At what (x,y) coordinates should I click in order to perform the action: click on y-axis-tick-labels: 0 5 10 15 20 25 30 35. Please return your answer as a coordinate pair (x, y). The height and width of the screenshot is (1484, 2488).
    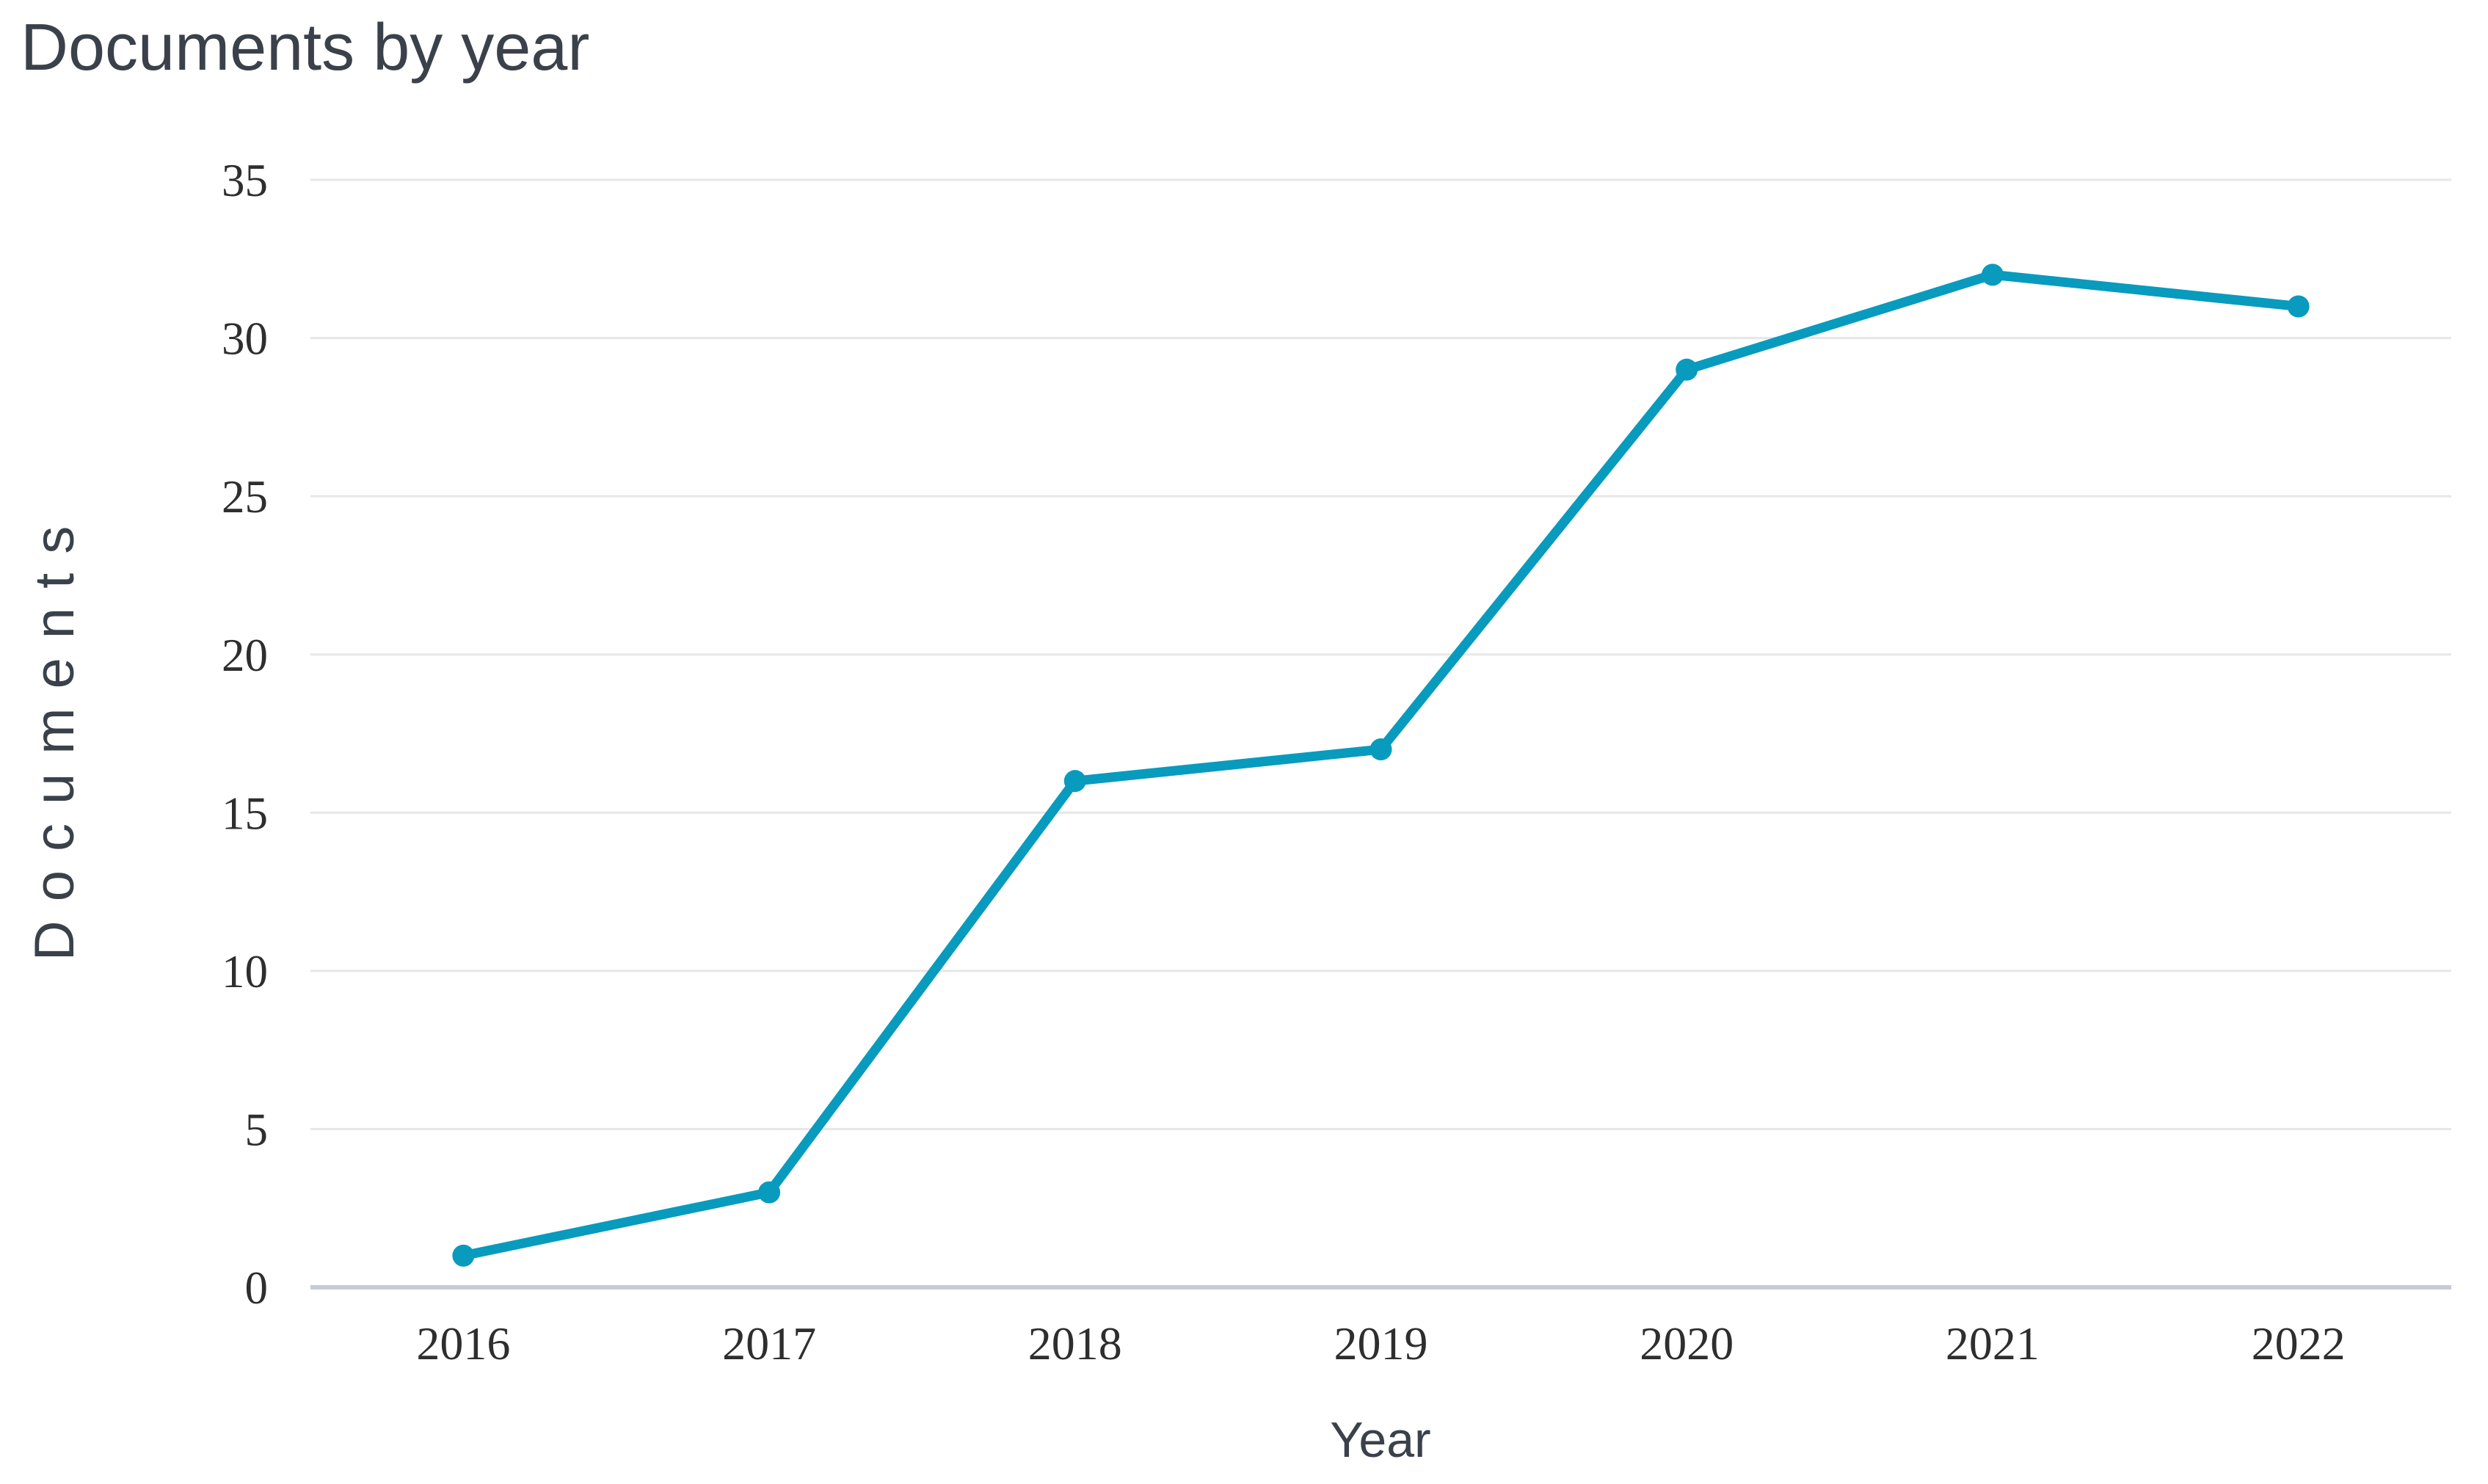
    Looking at the image, I should click on (245, 734).